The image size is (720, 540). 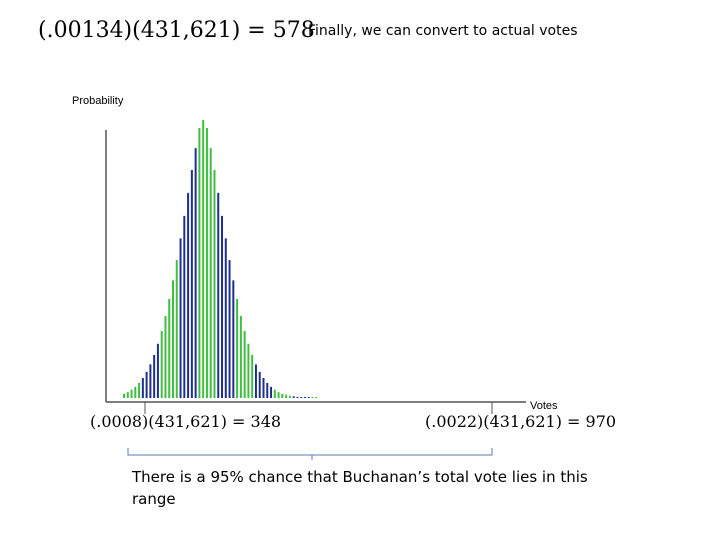 I want to click on y-axis-label: Probability, so click(x=98, y=101).